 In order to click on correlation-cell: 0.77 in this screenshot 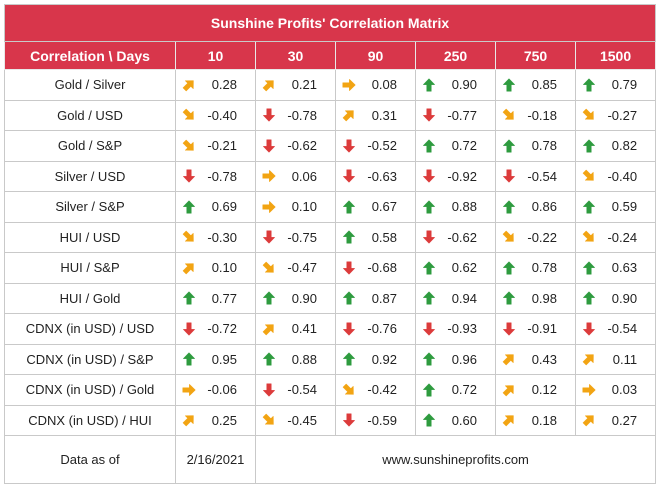, I will do `click(215, 298)`.